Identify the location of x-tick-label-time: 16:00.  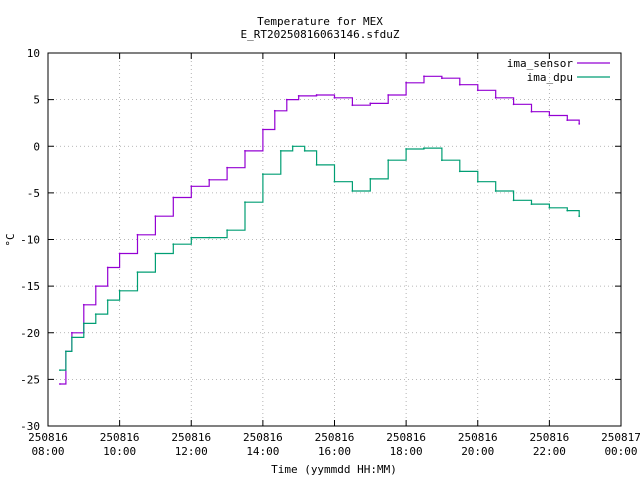
(334, 451).